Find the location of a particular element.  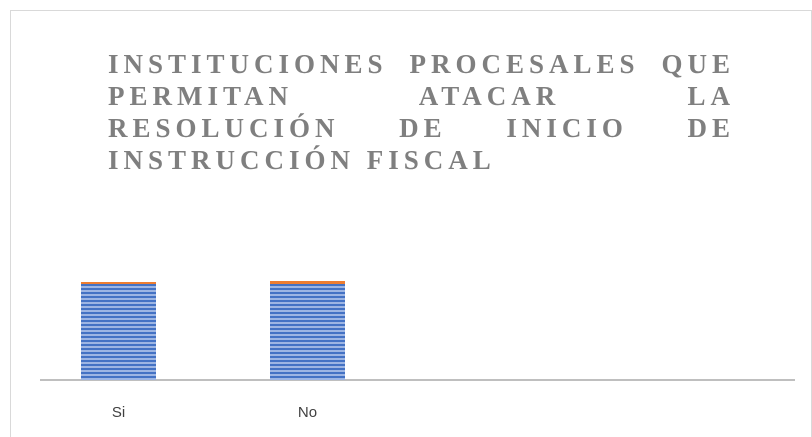

x-tick-label: Si is located at coordinates (118, 412).